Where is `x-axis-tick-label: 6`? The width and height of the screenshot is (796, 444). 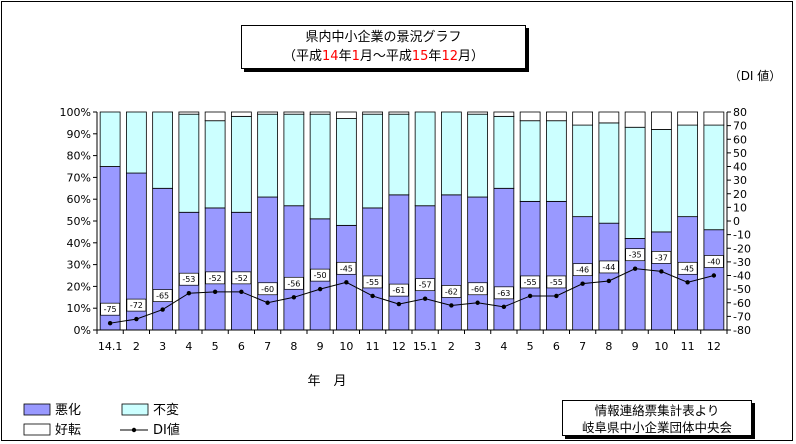 x-axis-tick-label: 6 is located at coordinates (241, 346).